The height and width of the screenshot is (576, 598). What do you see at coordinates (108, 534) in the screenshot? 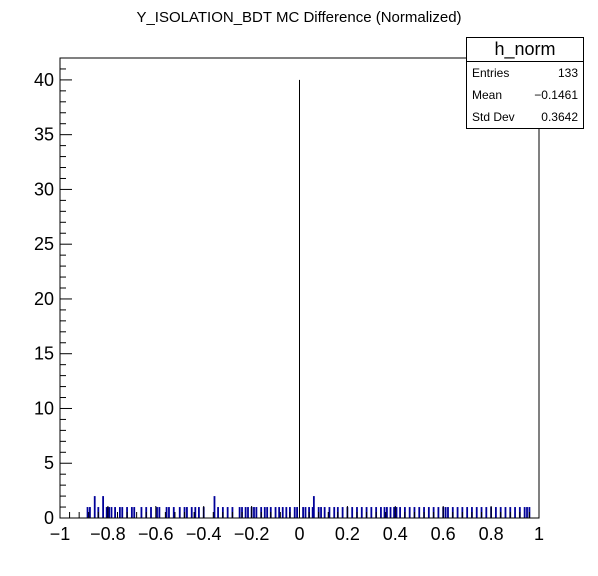
I see `x-tick-label: −0.8` at bounding box center [108, 534].